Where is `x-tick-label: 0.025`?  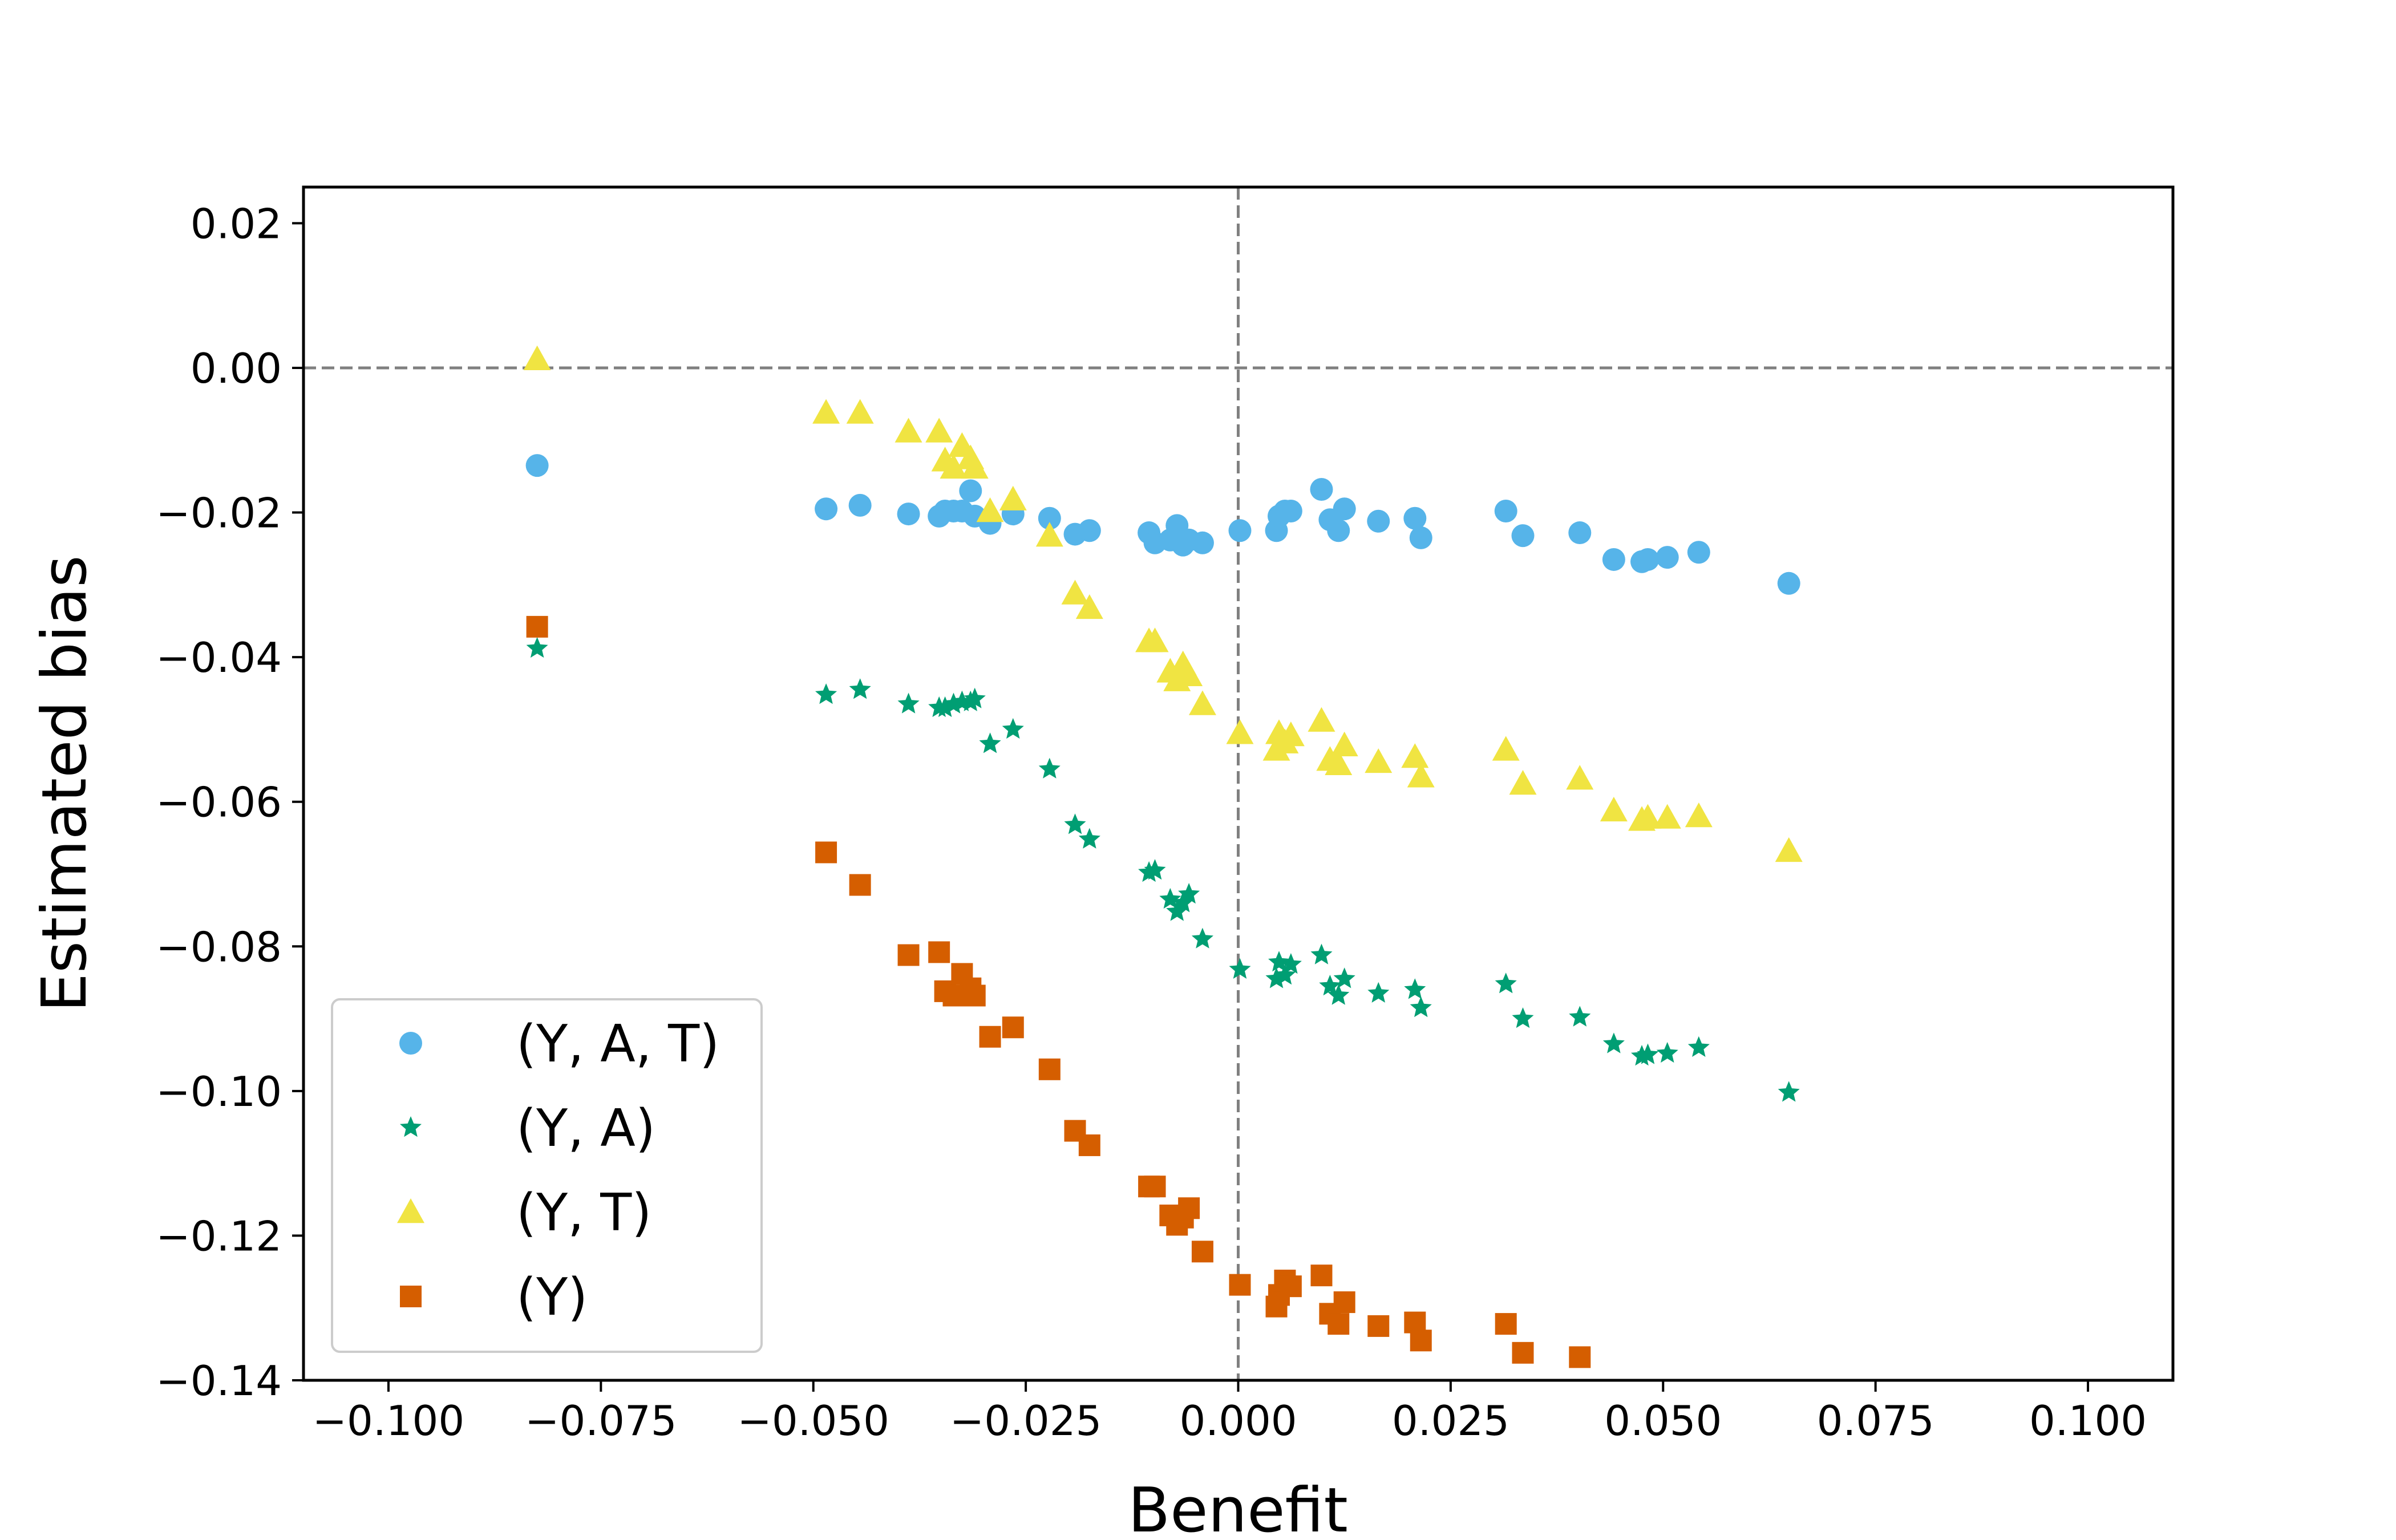 x-tick-label: 0.025 is located at coordinates (1450, 1421).